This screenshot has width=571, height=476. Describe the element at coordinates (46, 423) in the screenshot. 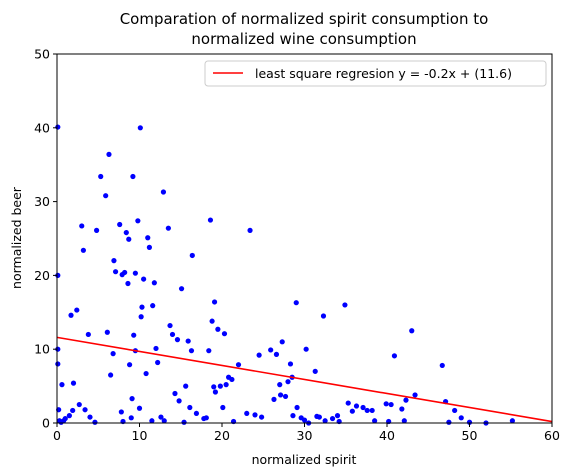

I see `y-tick-label-0: 0` at that location.